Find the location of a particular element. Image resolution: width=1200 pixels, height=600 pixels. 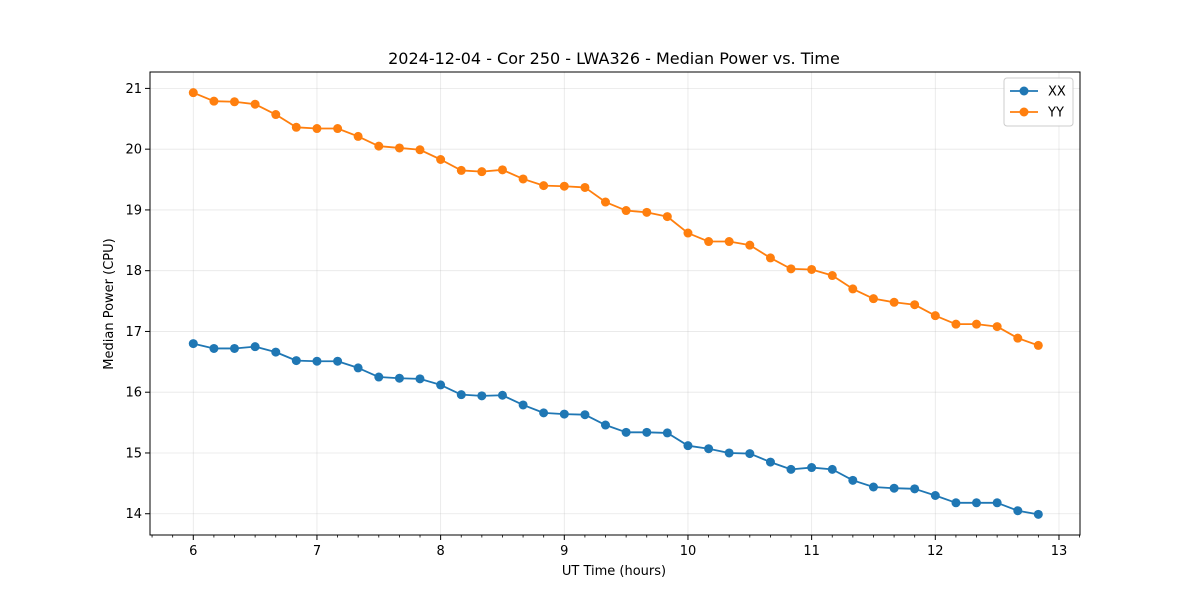

x-tick-label: 8 is located at coordinates (440, 551).